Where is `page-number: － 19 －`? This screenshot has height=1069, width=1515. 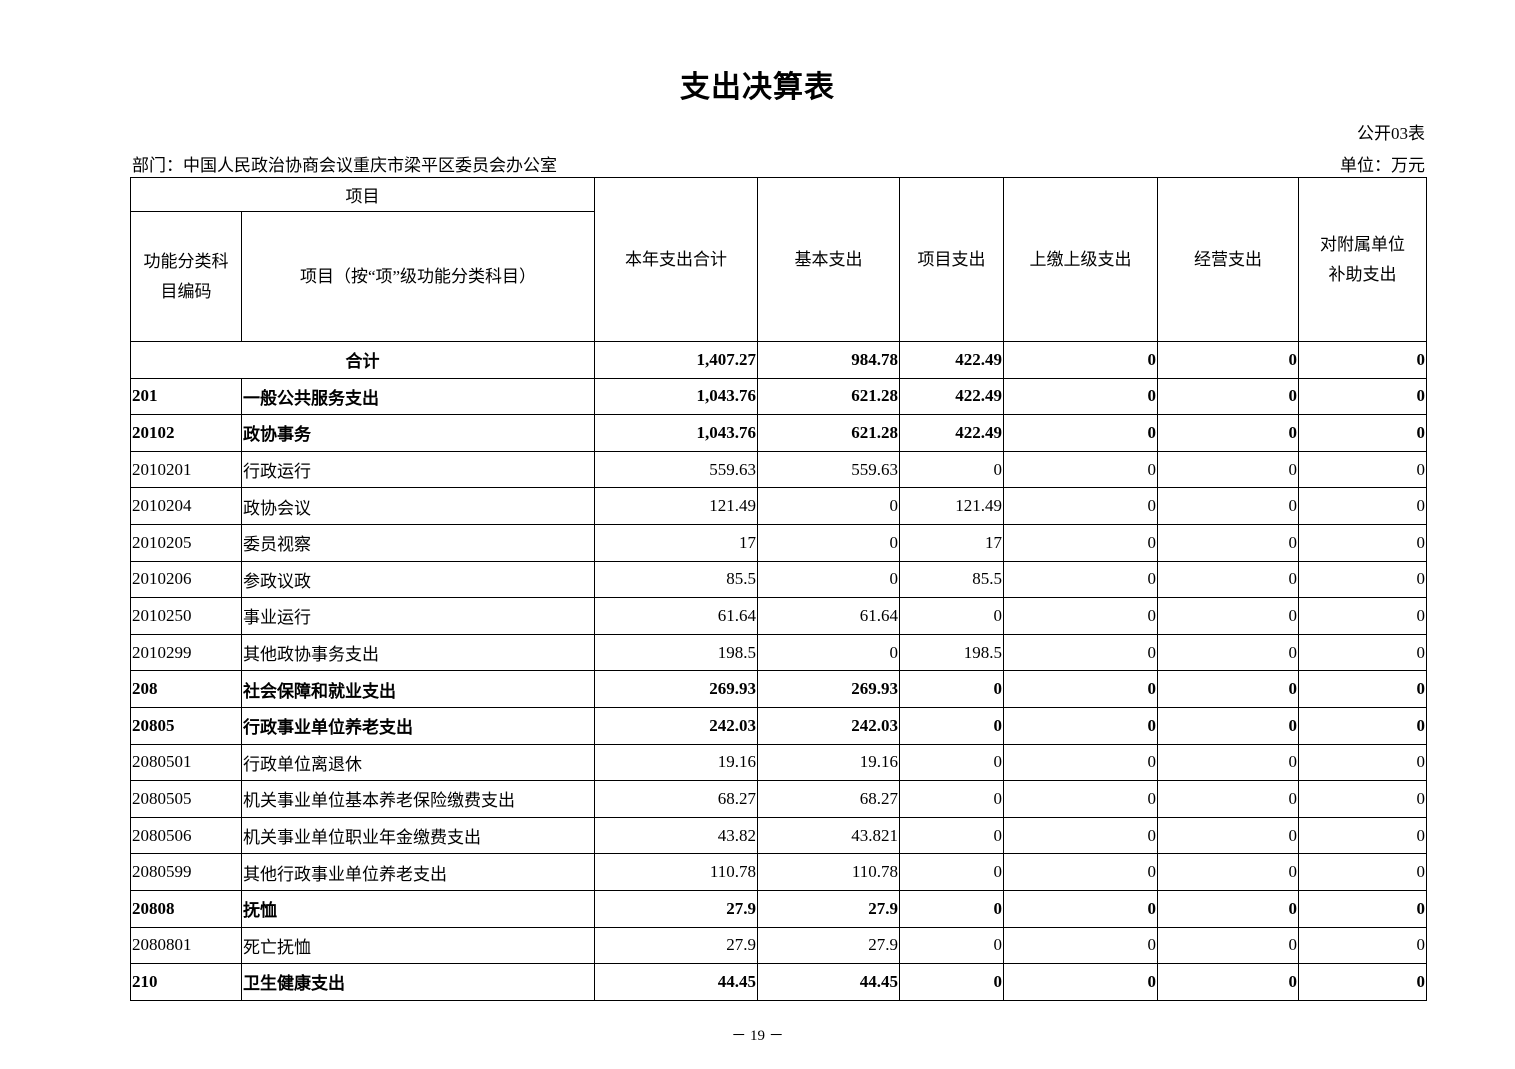 page-number: － 19 － is located at coordinates (757, 1036).